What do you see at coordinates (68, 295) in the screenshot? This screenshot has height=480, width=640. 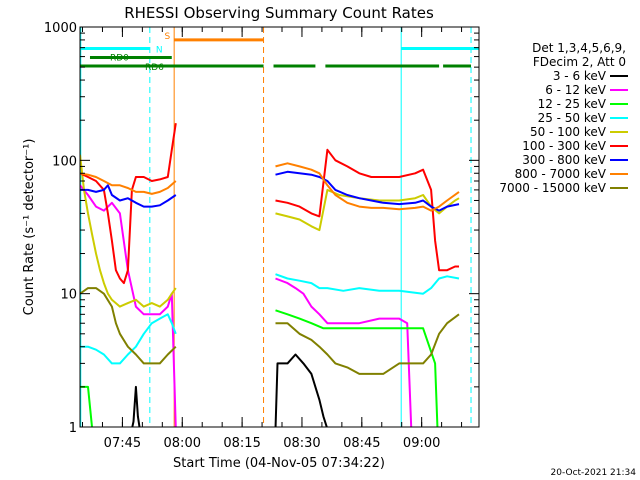 I see `y-tick-label: 10` at bounding box center [68, 295].